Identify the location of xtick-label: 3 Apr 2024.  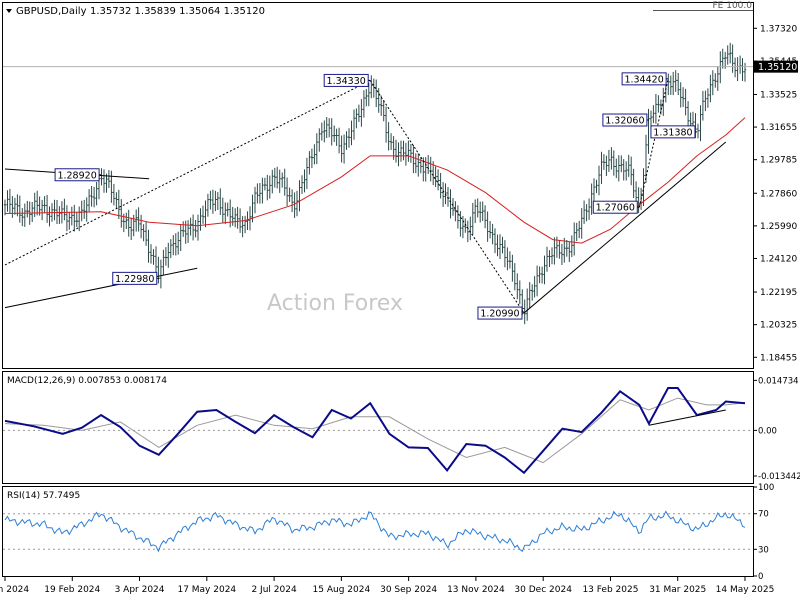
(140, 590).